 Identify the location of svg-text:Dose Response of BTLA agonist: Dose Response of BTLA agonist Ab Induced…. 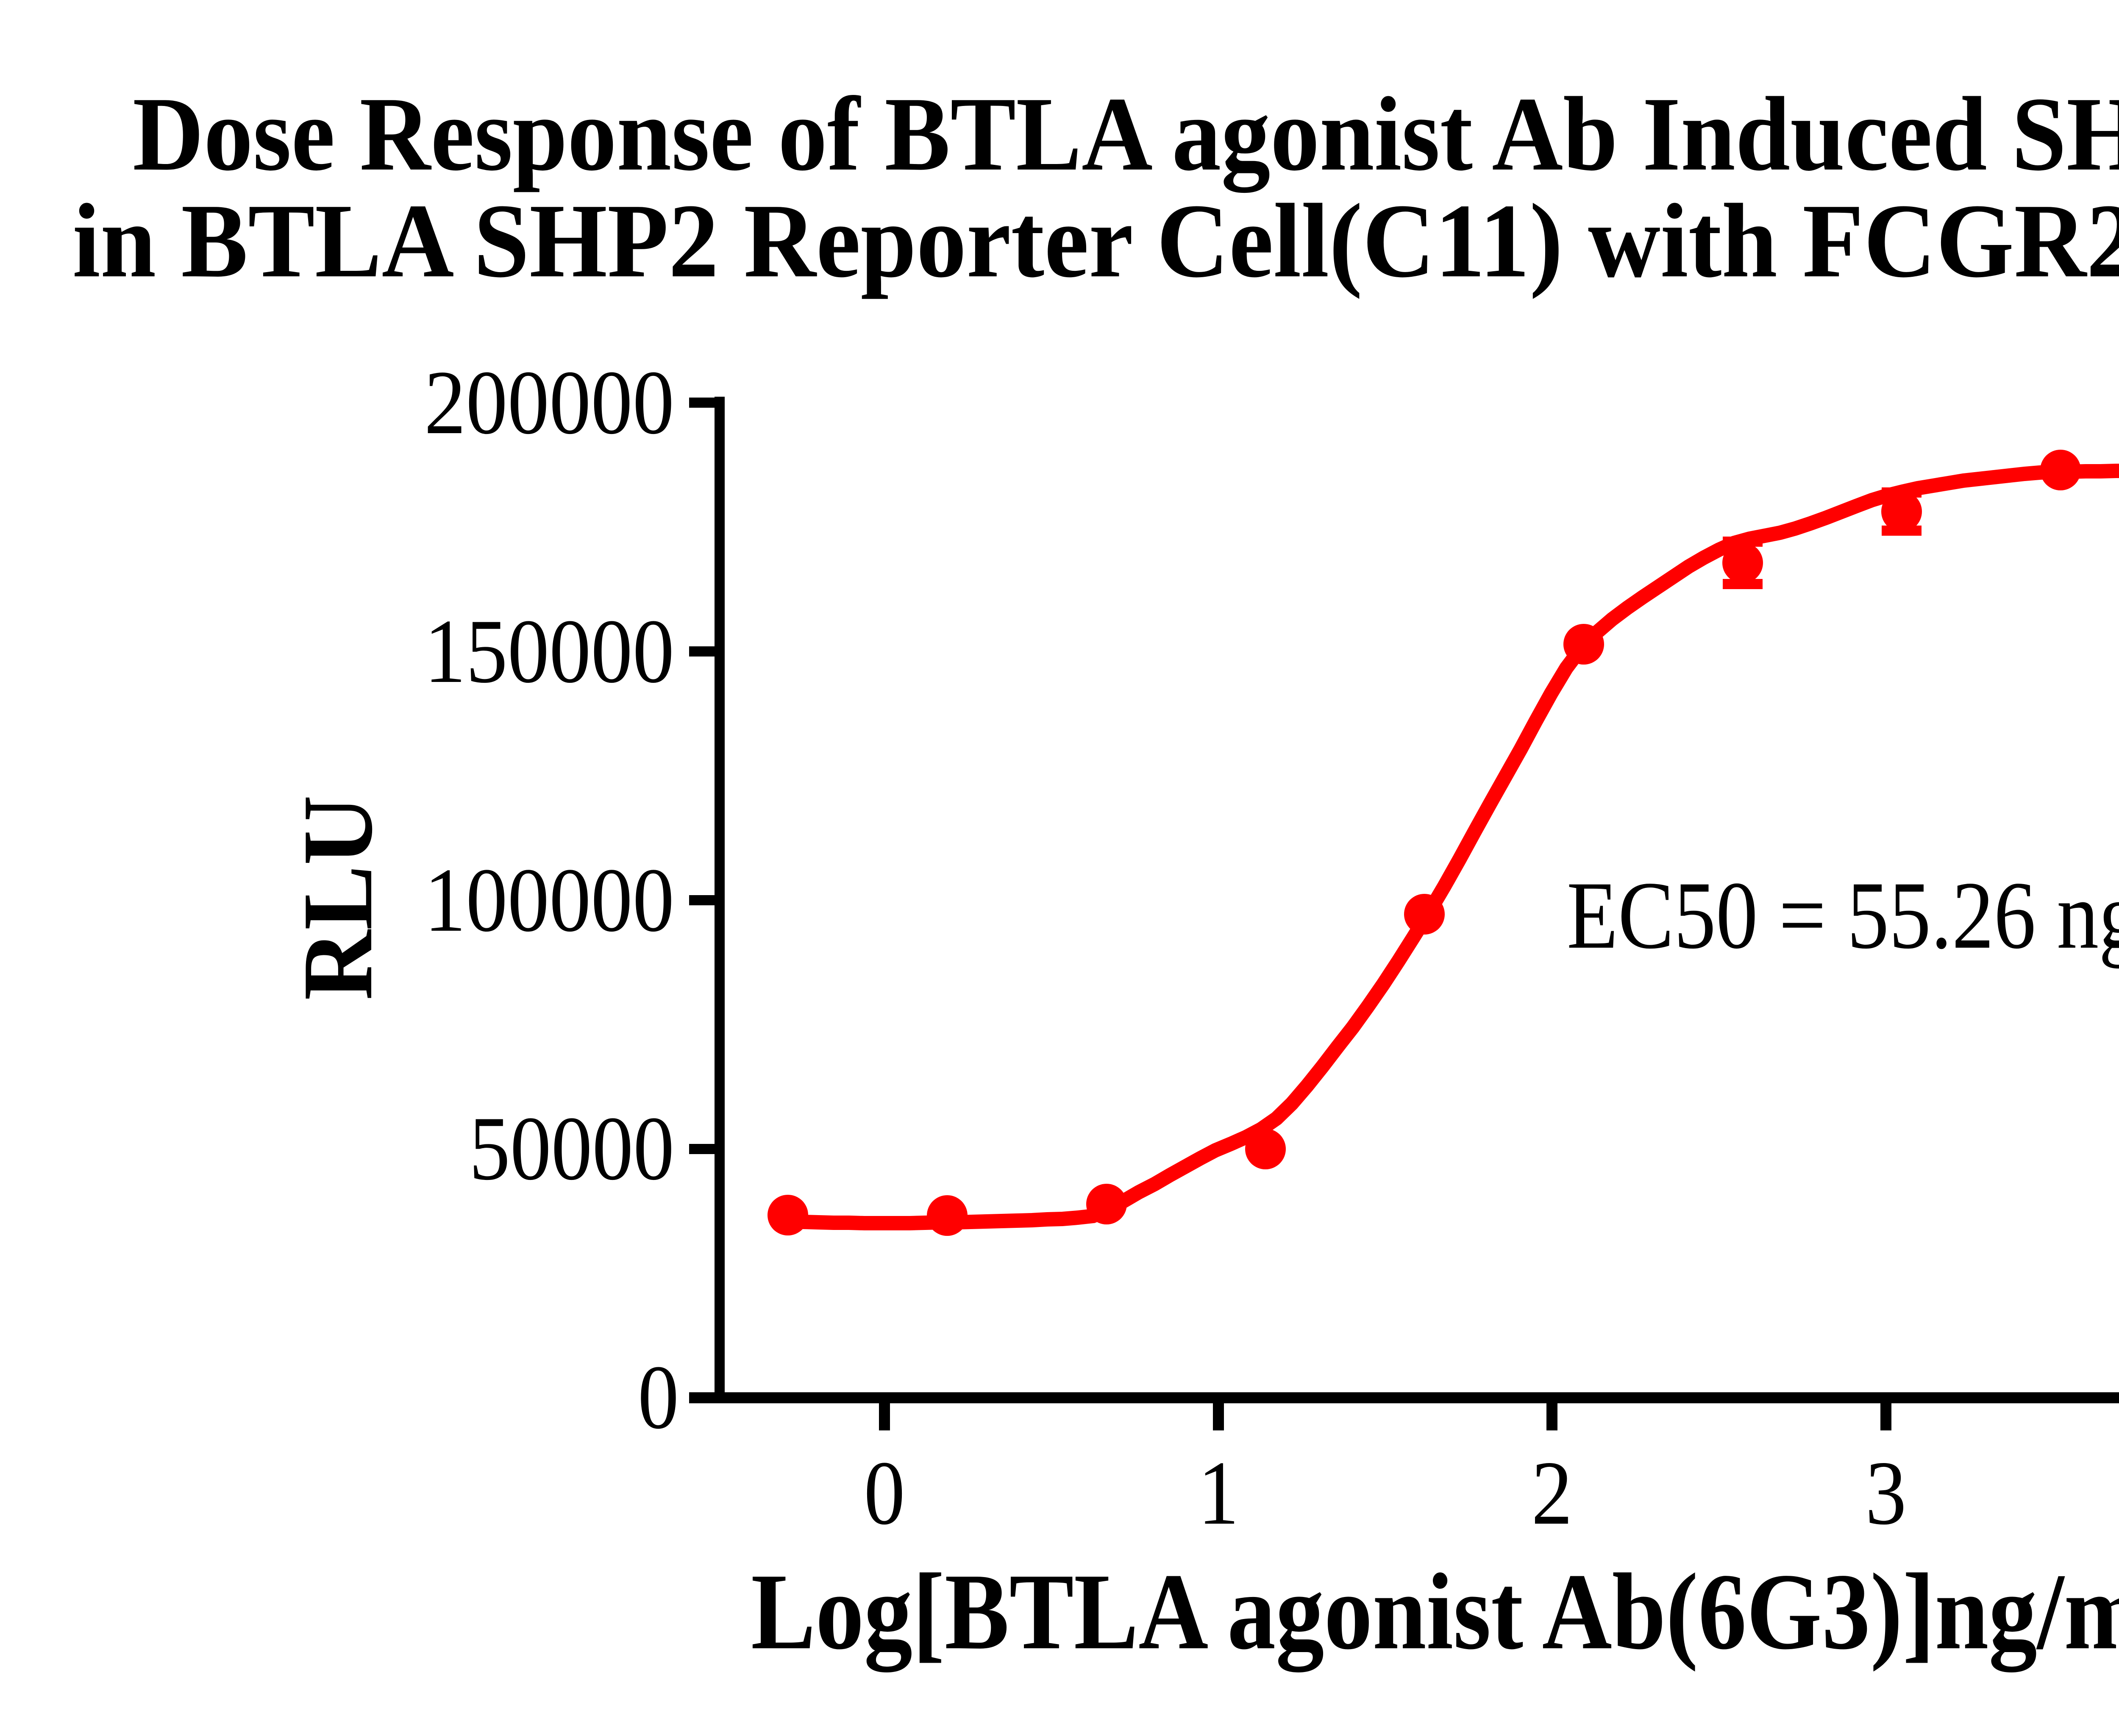
(1126, 134).